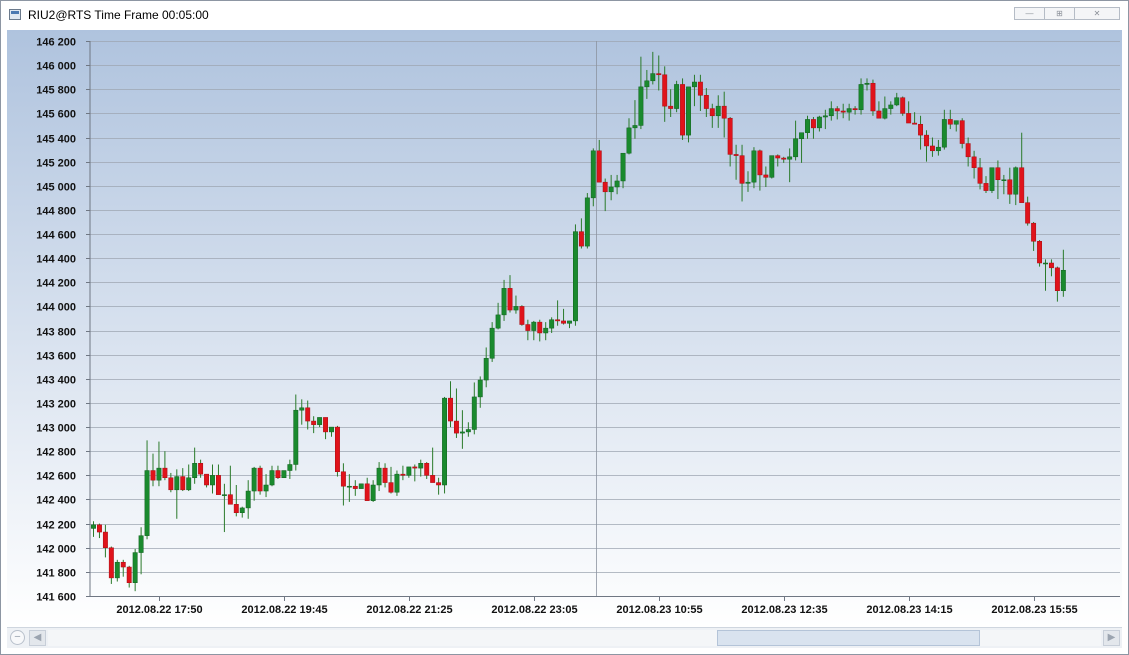 The height and width of the screenshot is (655, 1129). I want to click on y-tick-label: 142 800, so click(56, 453).